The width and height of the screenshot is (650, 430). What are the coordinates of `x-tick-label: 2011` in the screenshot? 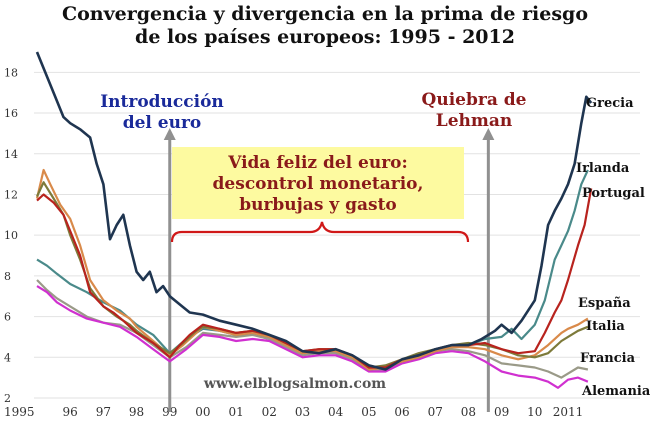 It's located at (568, 412).